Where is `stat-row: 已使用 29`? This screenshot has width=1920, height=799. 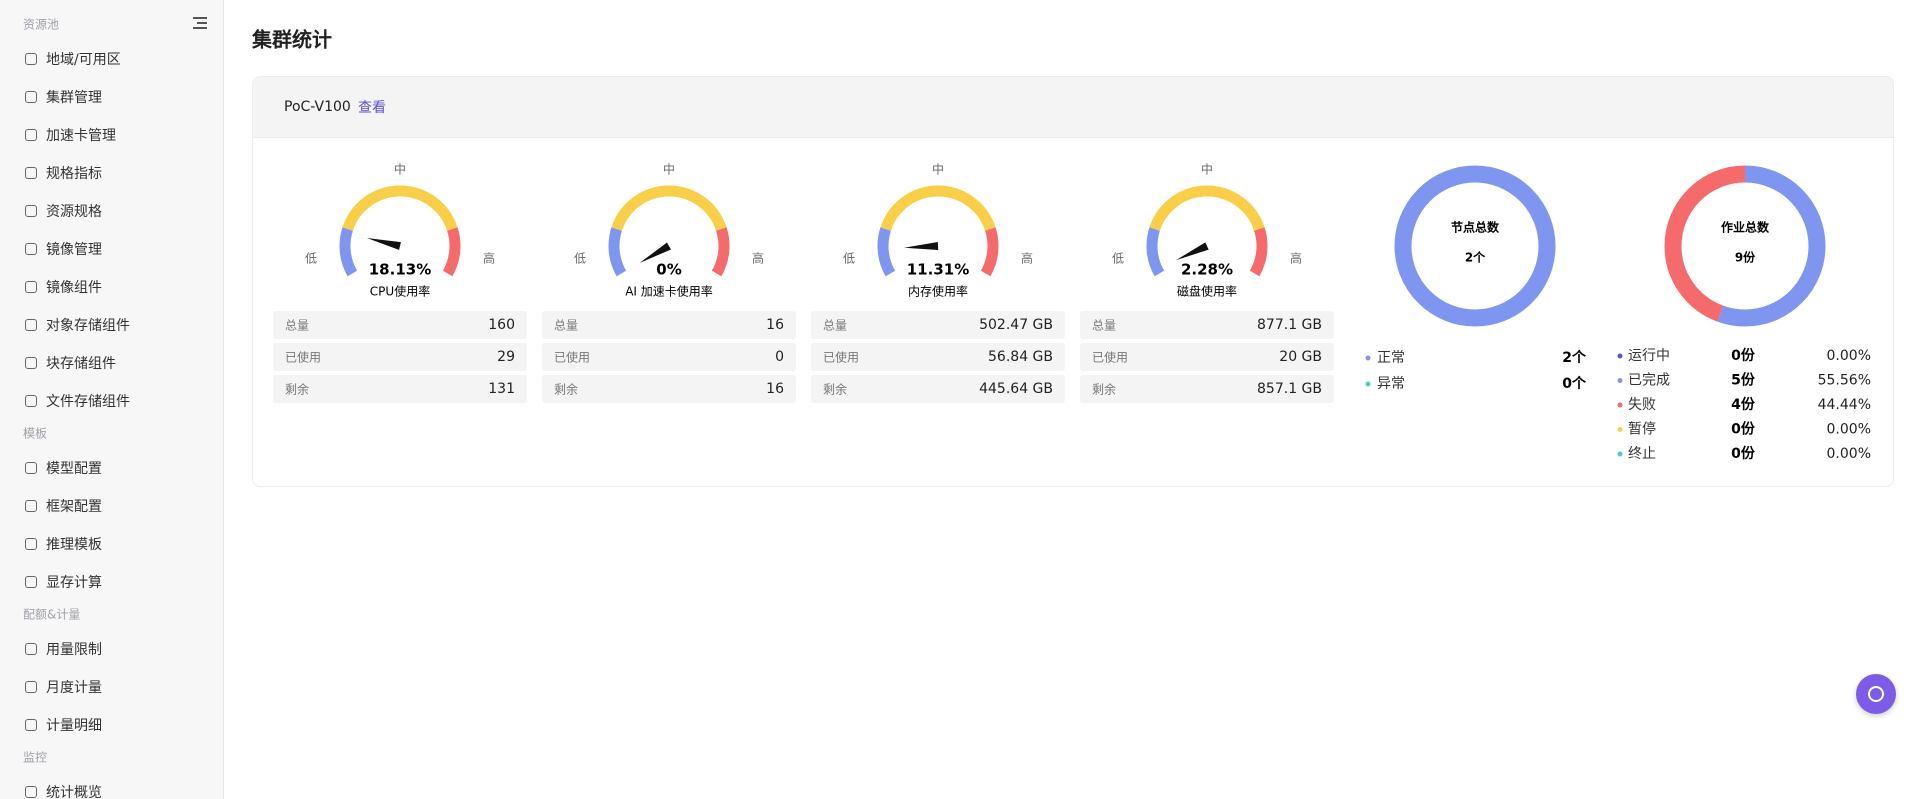 stat-row: 已使用 29 is located at coordinates (400, 357).